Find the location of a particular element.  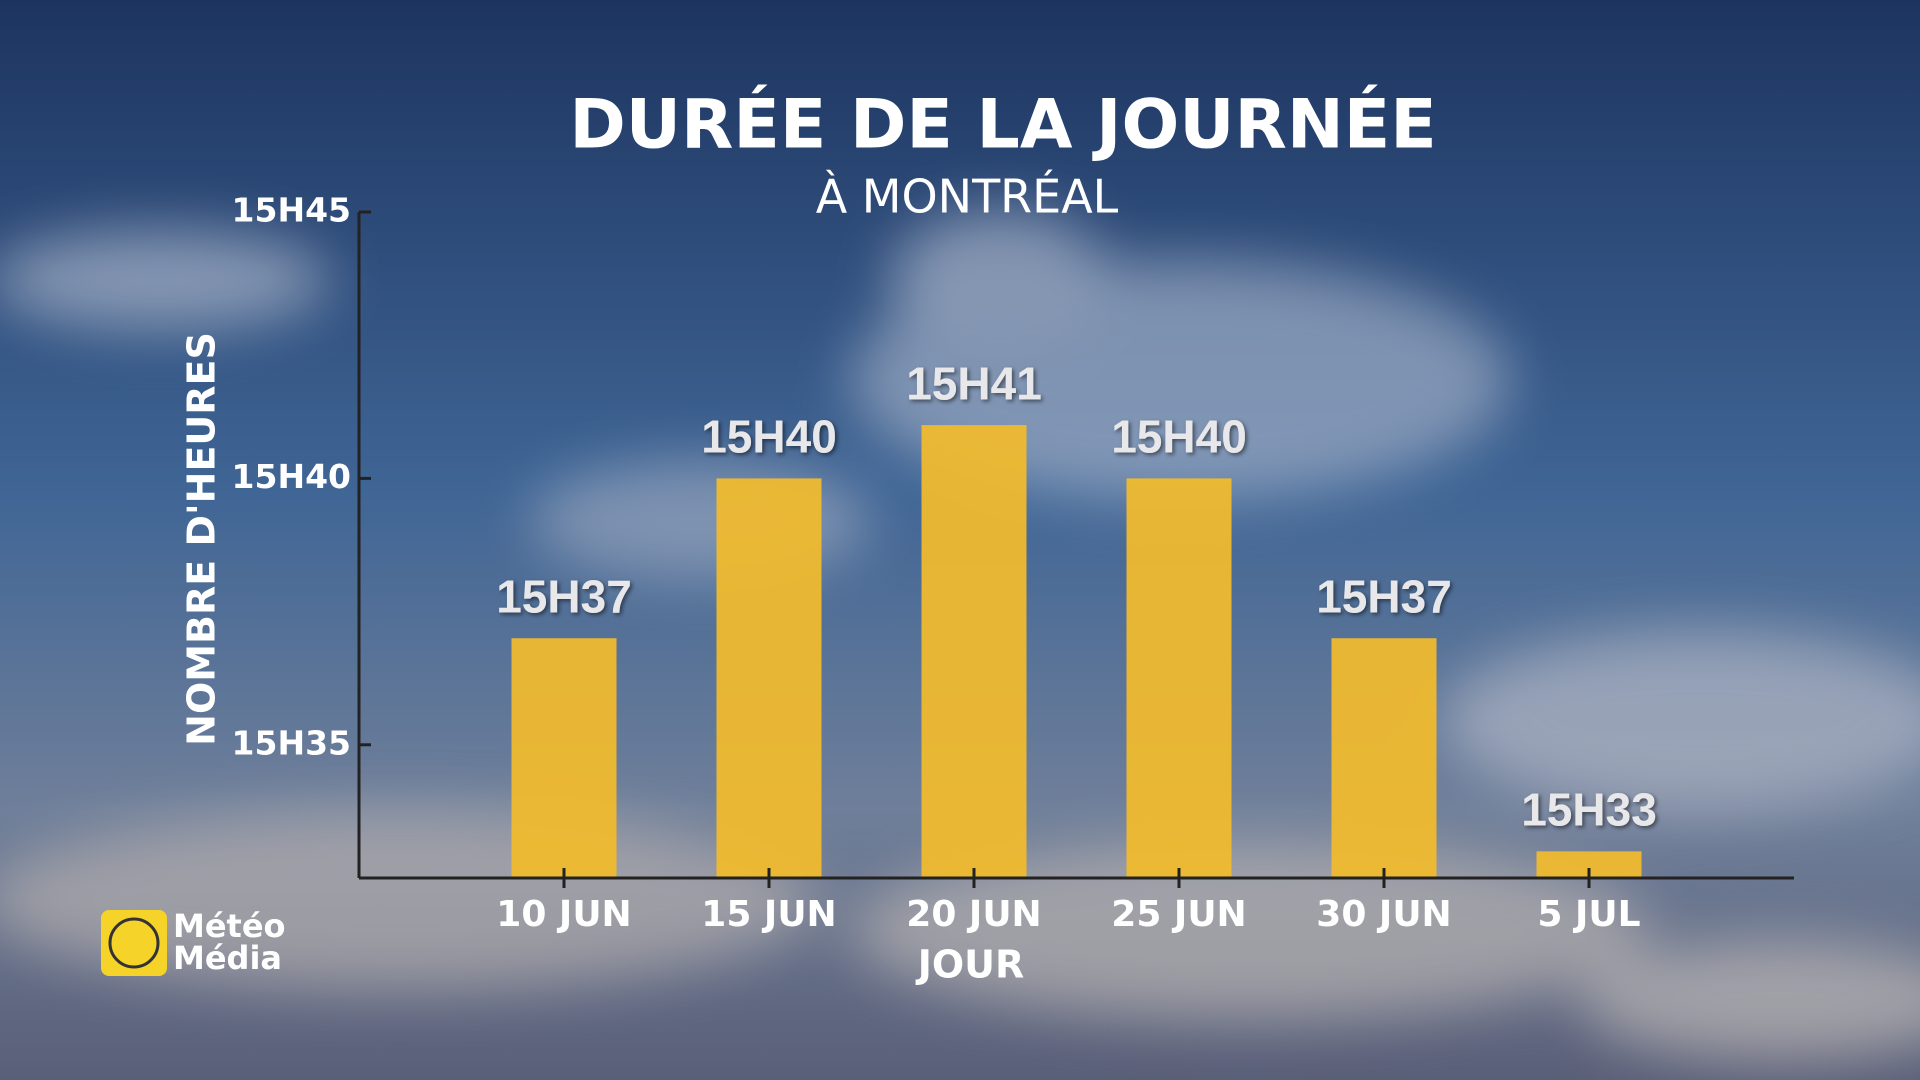

x-tick-label: 5 JUL is located at coordinates (1588, 914).